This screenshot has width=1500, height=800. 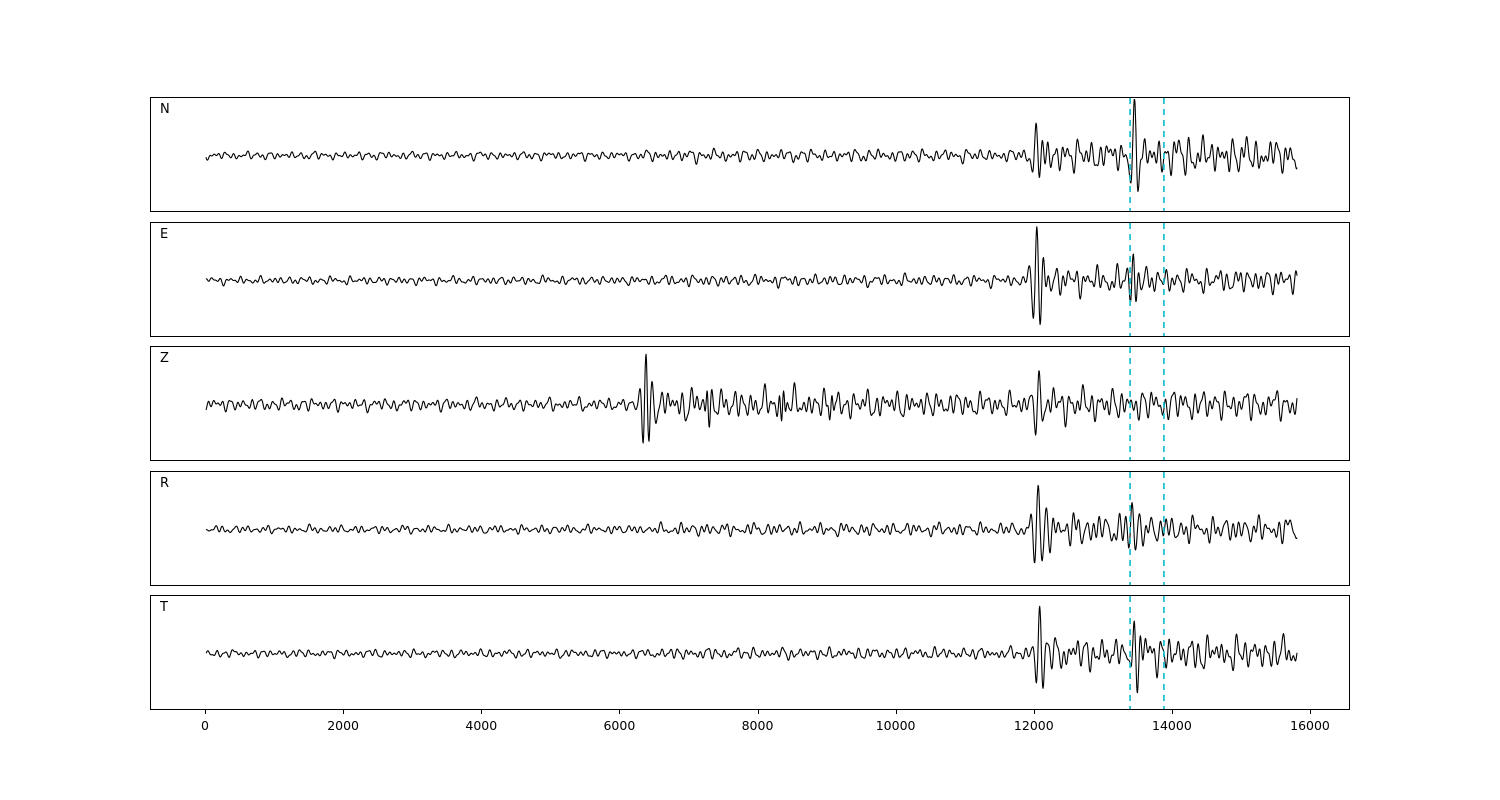 What do you see at coordinates (757, 725) in the screenshot?
I see `x-tick-label: 8000` at bounding box center [757, 725].